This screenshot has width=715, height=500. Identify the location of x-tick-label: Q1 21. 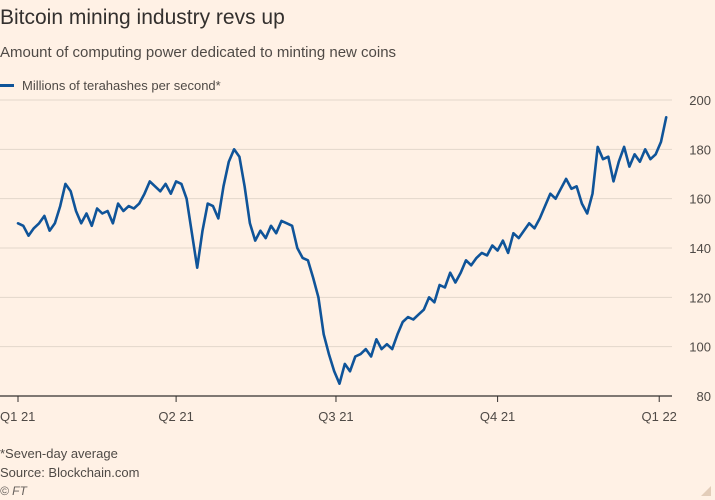
(17, 416).